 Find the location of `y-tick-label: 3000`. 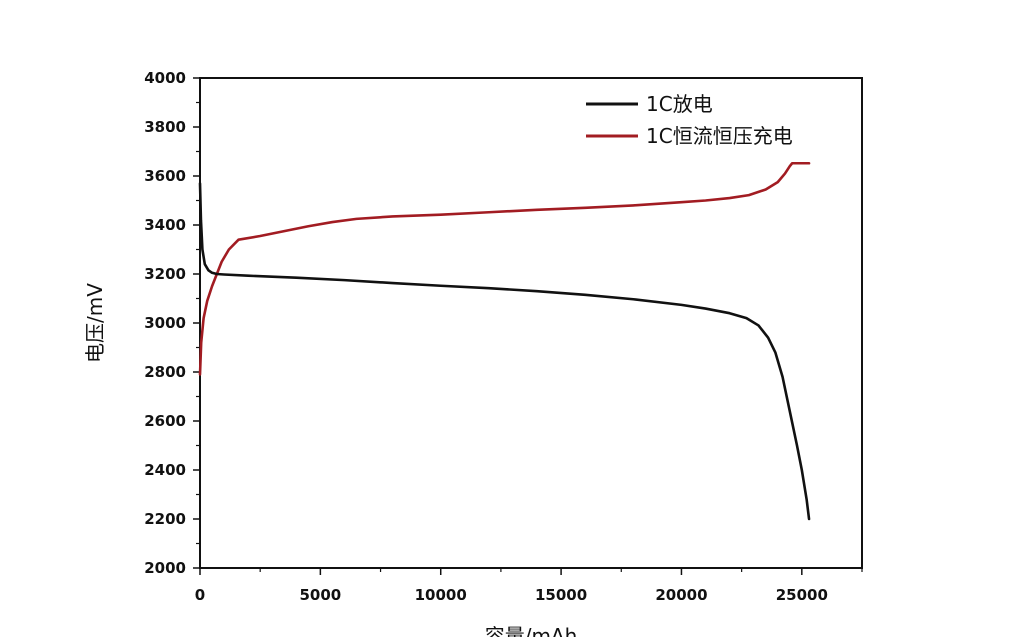

y-tick-label: 3000 is located at coordinates (165, 323).